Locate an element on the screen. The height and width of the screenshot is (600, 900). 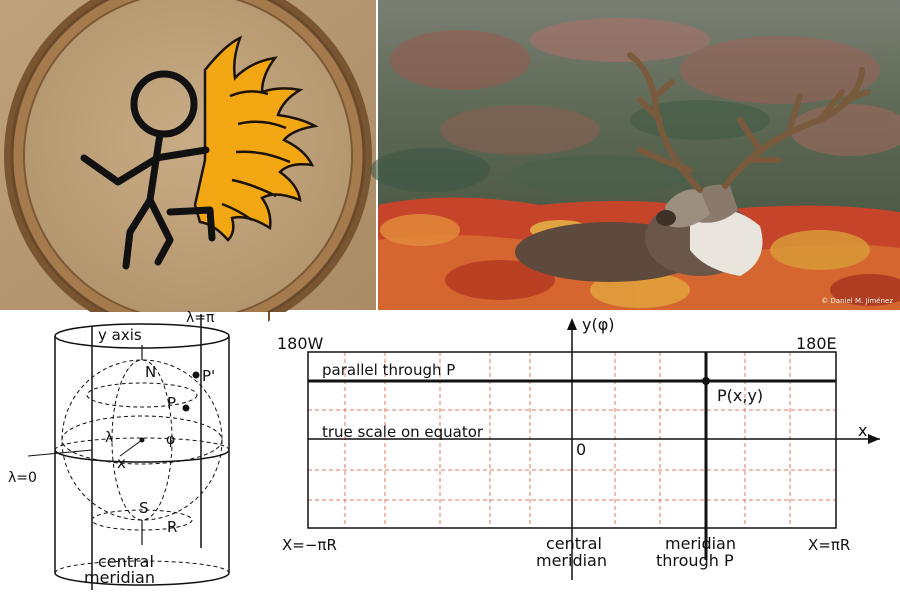
lambda-label: λ is located at coordinates (109, 438).